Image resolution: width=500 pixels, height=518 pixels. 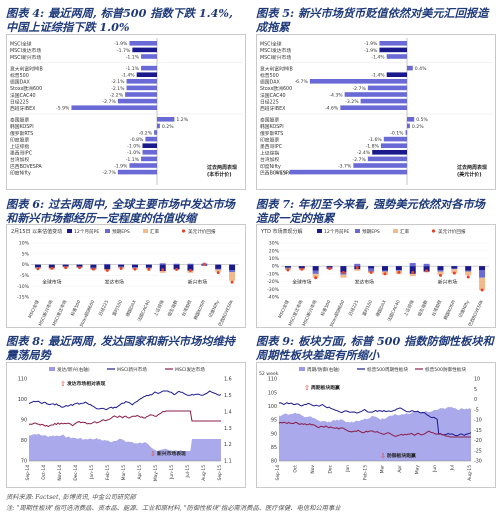 What do you see at coordinates (274, 244) in the screenshot?
I see `y-tick-label: 30%` at bounding box center [274, 244].